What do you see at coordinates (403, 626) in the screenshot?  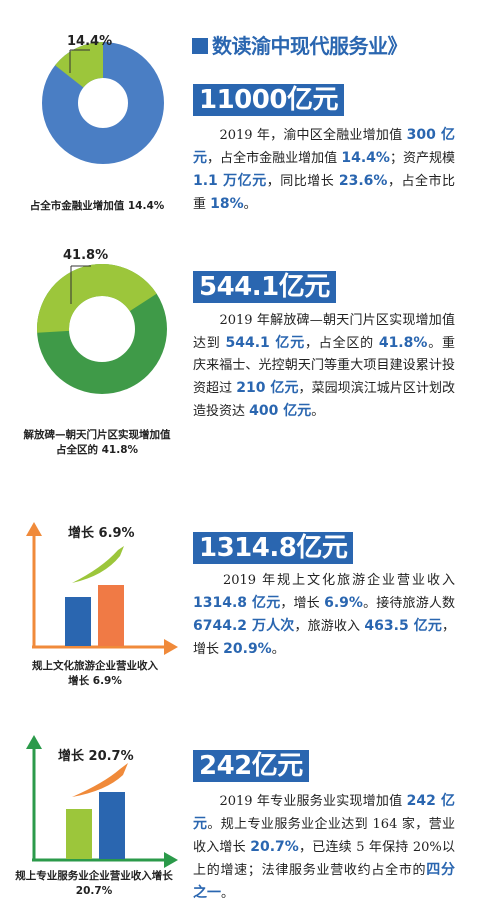 I see `highlight-figure: 463.5 亿元` at bounding box center [403, 626].